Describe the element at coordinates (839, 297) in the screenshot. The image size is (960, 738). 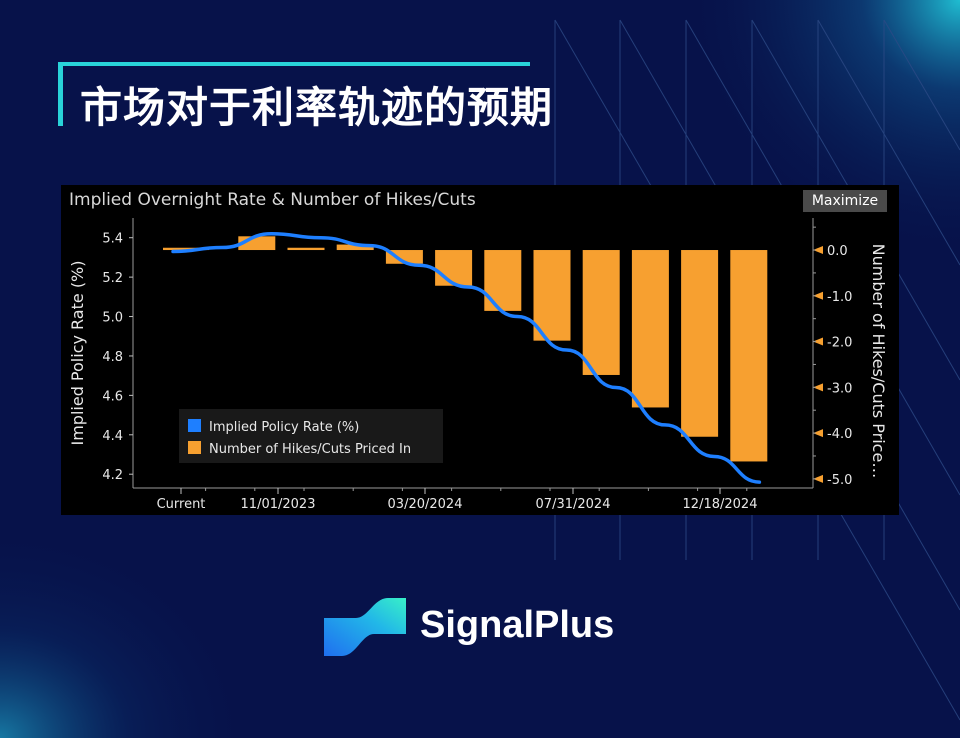
I see `right-tick-label: -1.0` at that location.